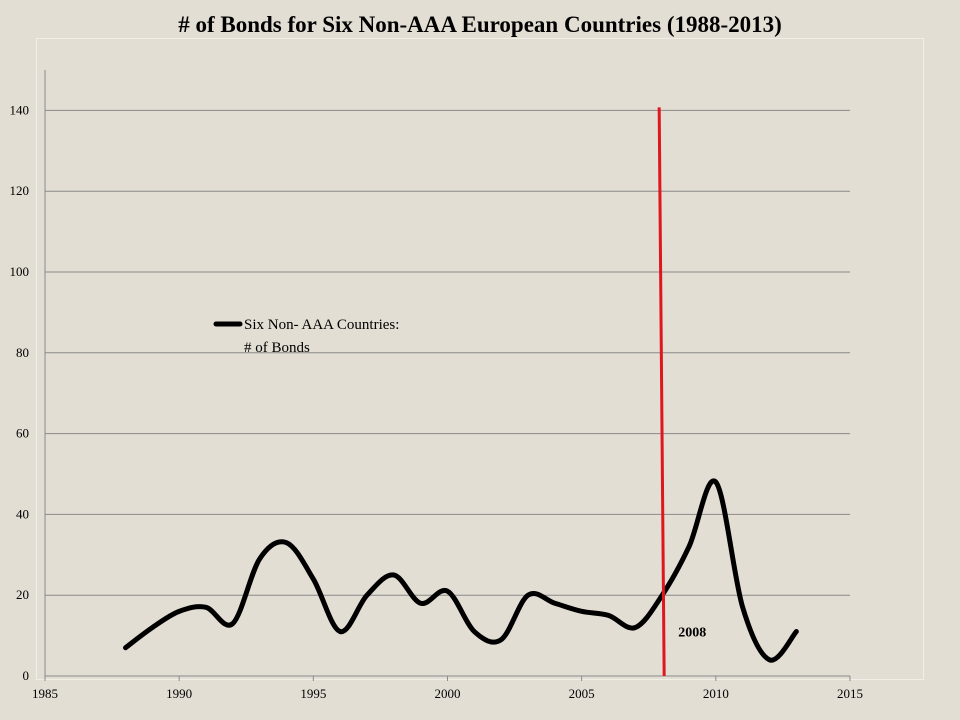 This screenshot has width=960, height=720. I want to click on data-point-2003, so click(528, 595).